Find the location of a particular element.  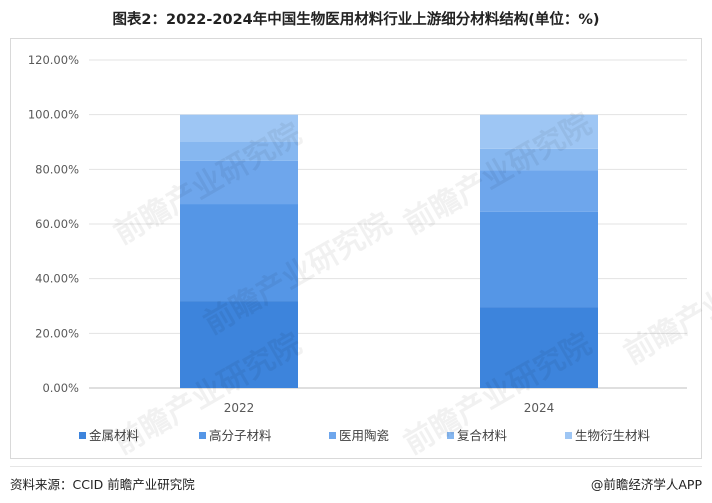

footer: 资料来源：CCID 前瞻产业研究院 @前瞻经济学人APP is located at coordinates (356, 484).